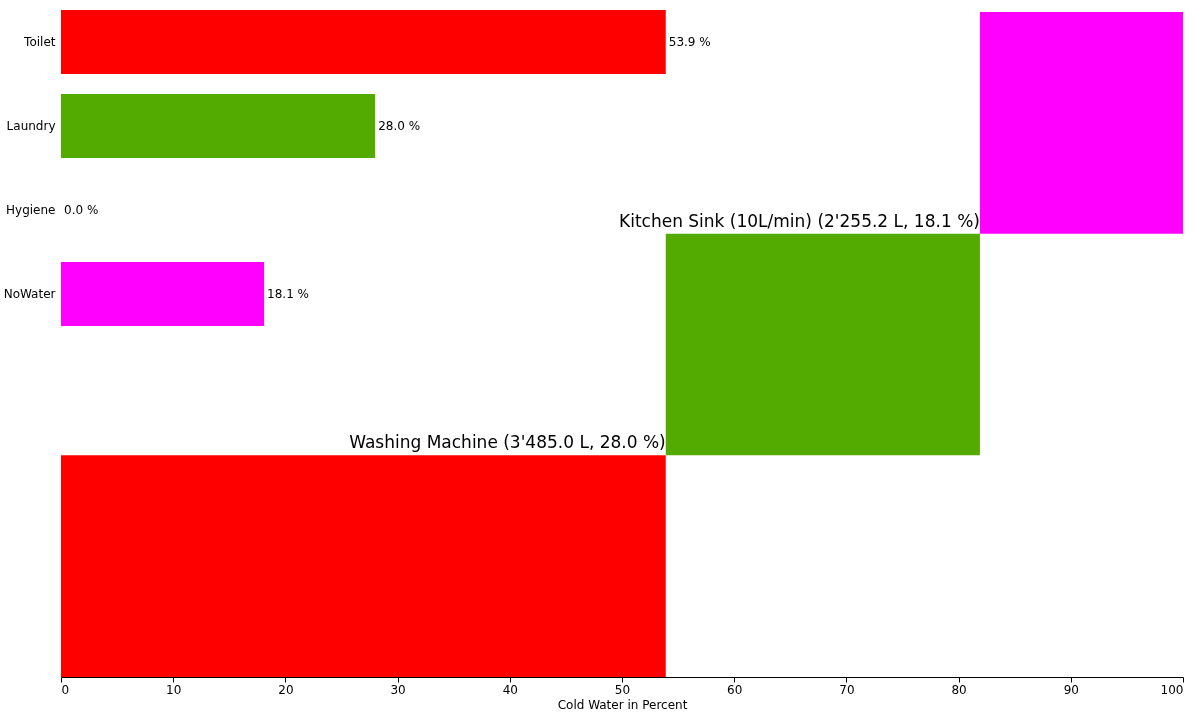  I want to click on annotation: Washing Machine (3'485.0 L, 28.0 %), so click(507, 442).